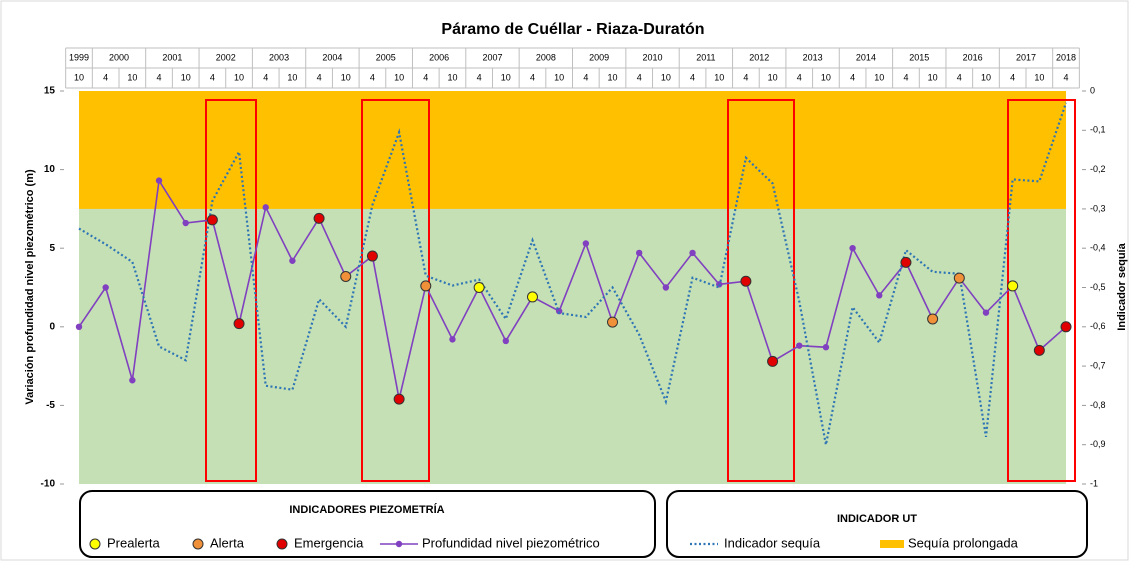 Image resolution: width=1130 pixels, height=562 pixels. I want to click on legend-label: Alerta, so click(227, 542).